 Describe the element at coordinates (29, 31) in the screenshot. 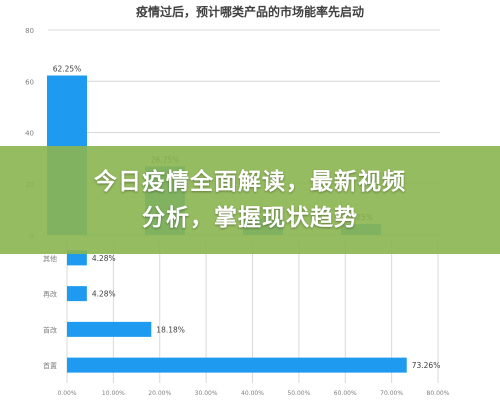

I see `top-y-tick-label: 80` at that location.